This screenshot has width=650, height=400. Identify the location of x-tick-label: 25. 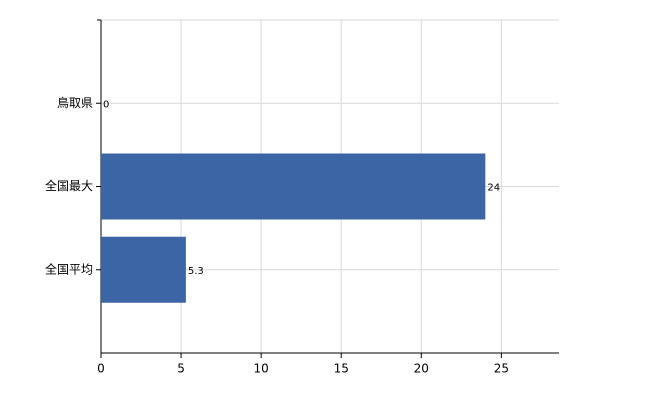
(501, 369).